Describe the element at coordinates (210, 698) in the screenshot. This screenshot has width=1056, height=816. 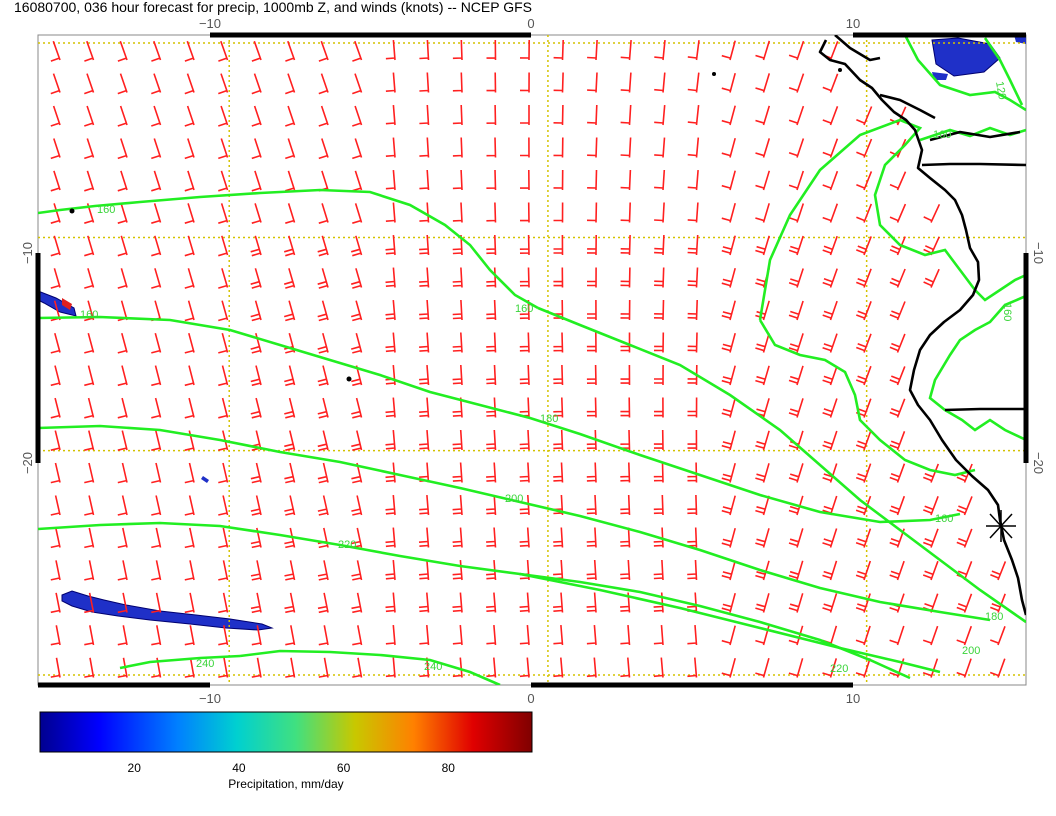
I see `bottom-tick-label: −10` at that location.